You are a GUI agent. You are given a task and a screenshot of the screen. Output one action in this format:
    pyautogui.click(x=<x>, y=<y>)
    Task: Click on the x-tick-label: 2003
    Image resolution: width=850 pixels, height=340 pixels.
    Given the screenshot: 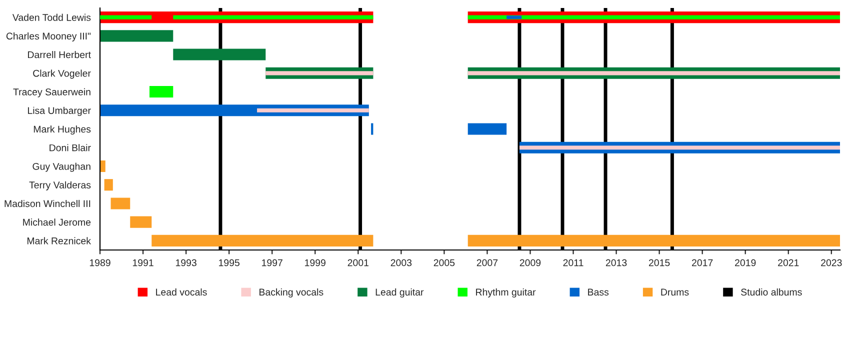 What is the action you would take?
    pyautogui.click(x=401, y=262)
    